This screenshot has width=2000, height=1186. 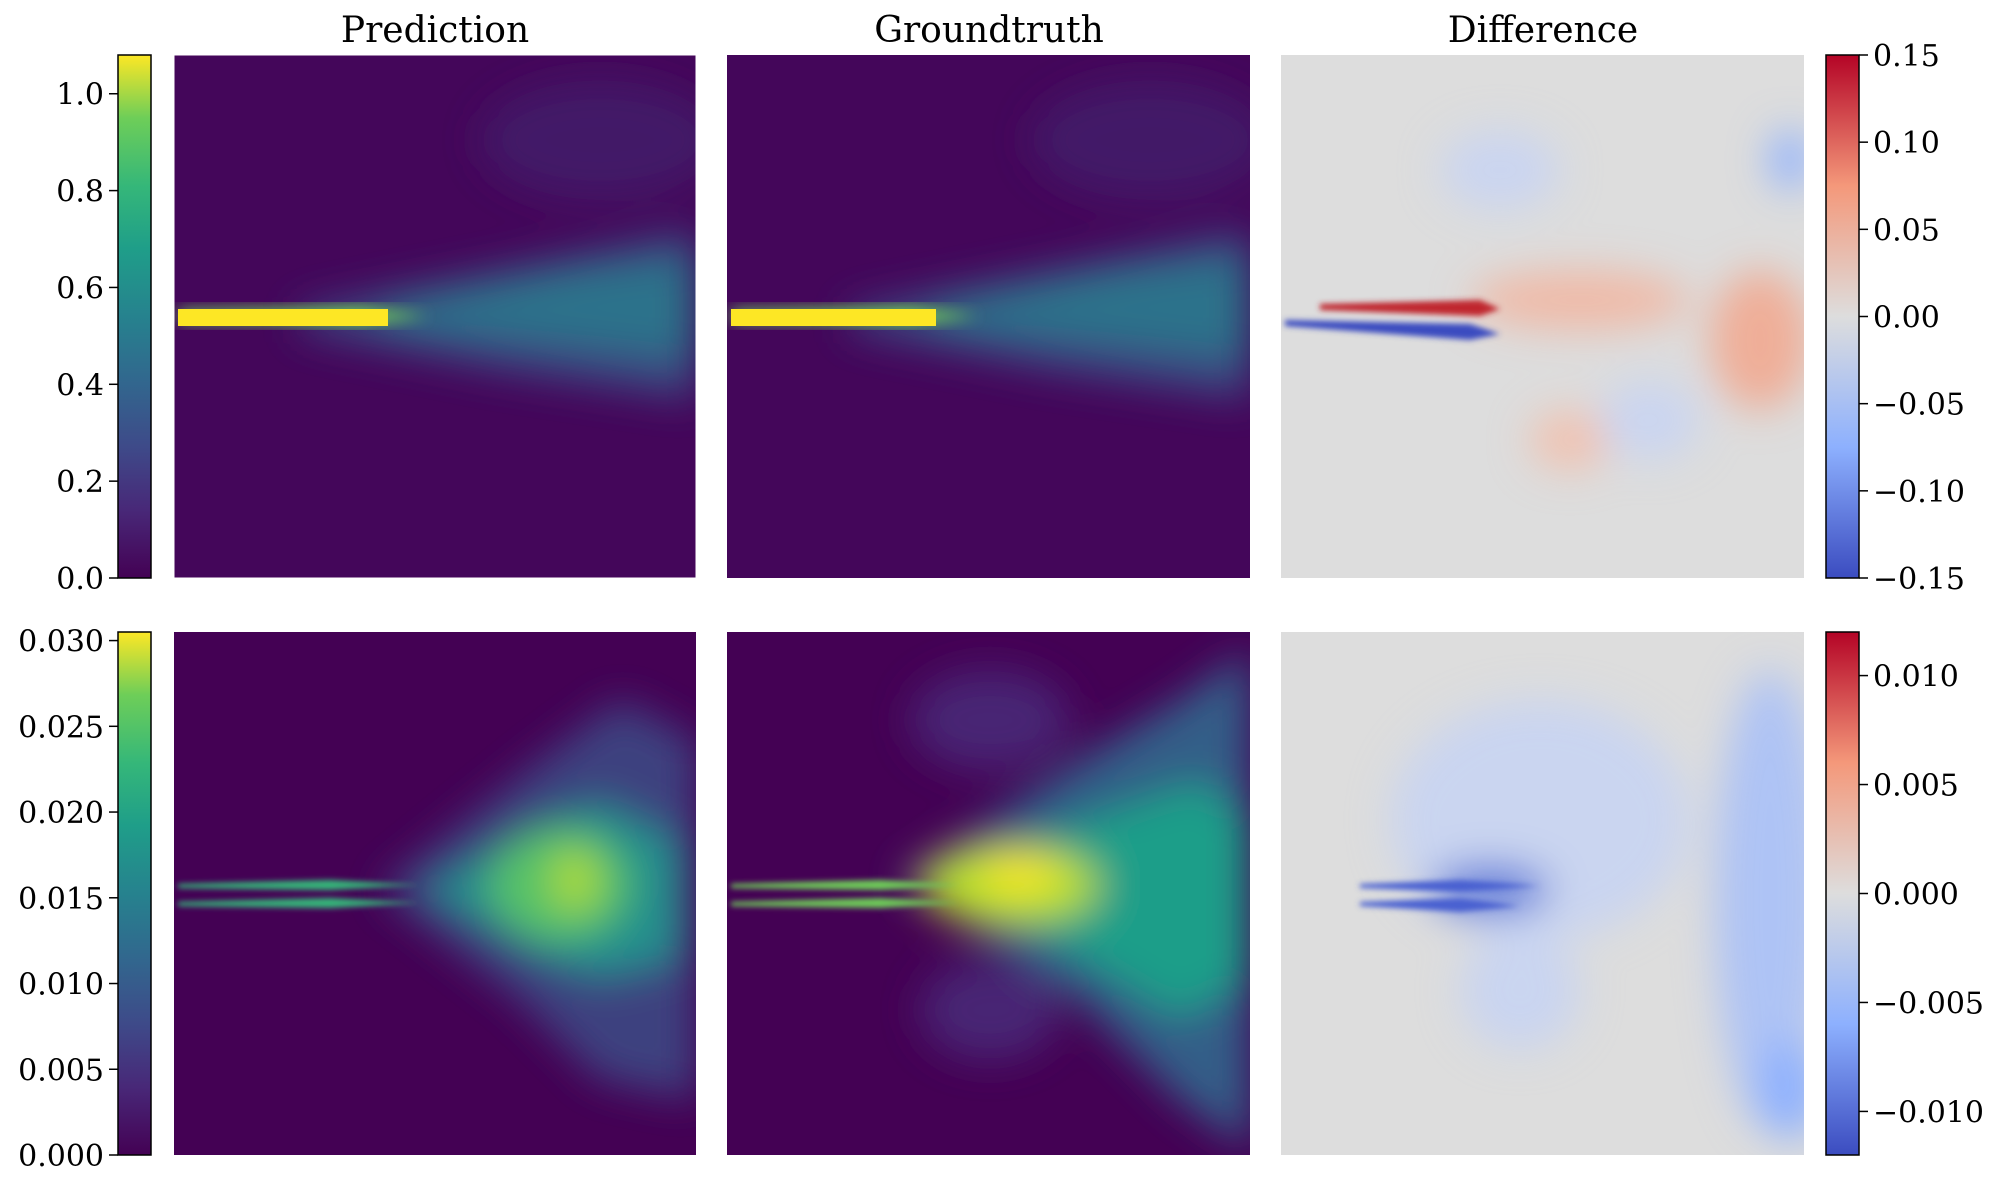 What do you see at coordinates (80, 192) in the screenshot?
I see `colorbar-row1-field-tick-label: 0.8` at bounding box center [80, 192].